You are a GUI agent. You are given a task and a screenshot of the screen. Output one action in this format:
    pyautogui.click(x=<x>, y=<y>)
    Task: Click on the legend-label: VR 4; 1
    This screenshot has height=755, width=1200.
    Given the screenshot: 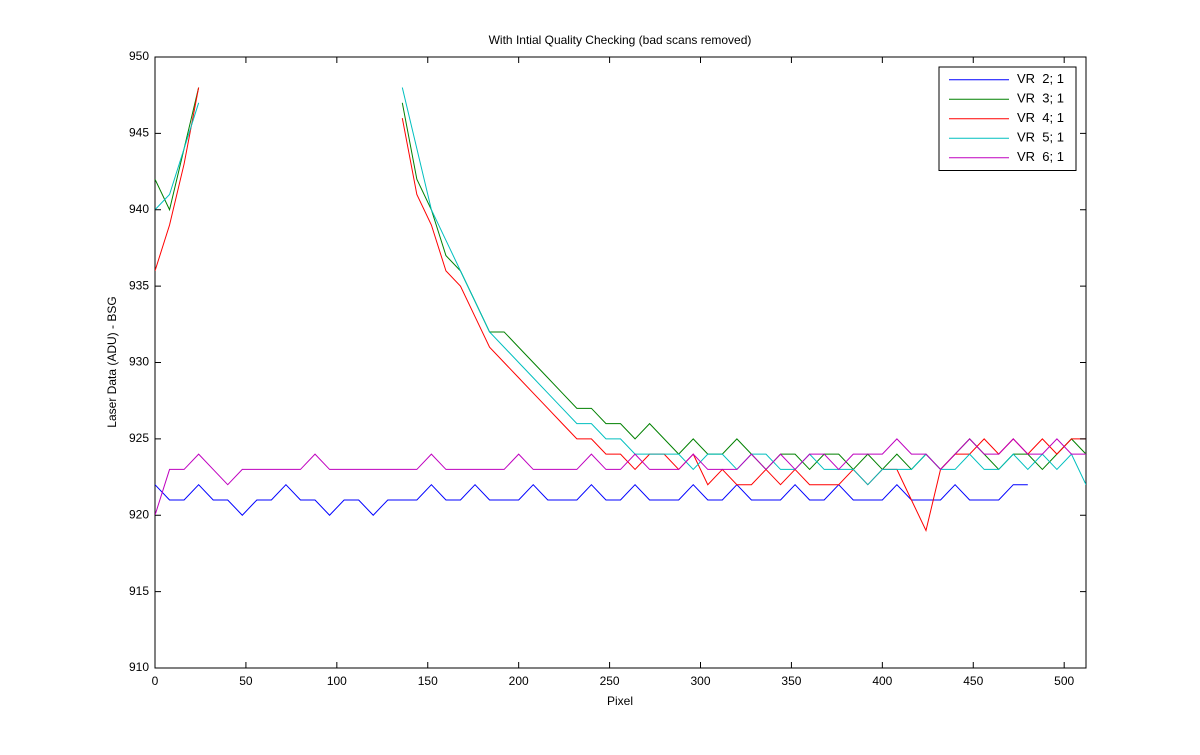 What is the action you would take?
    pyautogui.click(x=1040, y=117)
    